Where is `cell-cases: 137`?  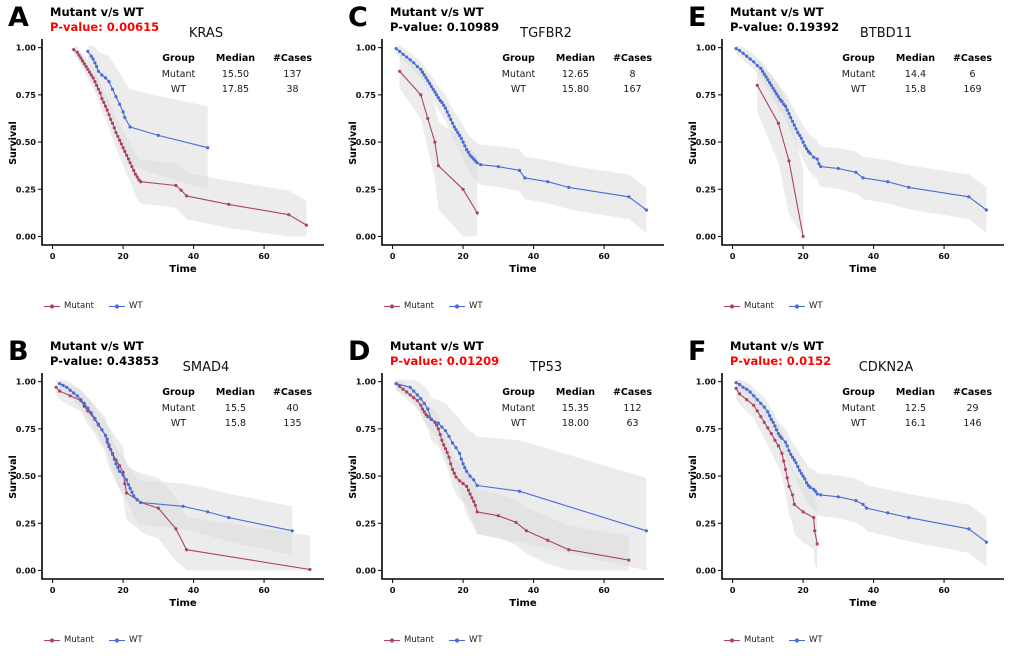 cell-cases: 137 is located at coordinates (292, 74).